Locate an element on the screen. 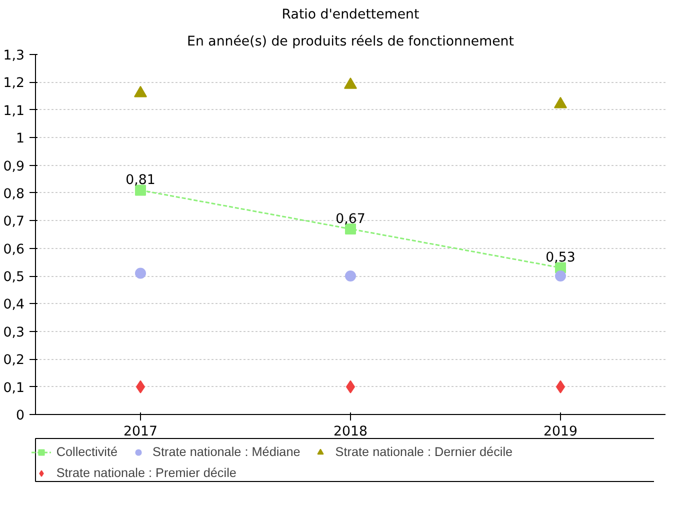  y-tick-label: 0,8 is located at coordinates (14, 194).